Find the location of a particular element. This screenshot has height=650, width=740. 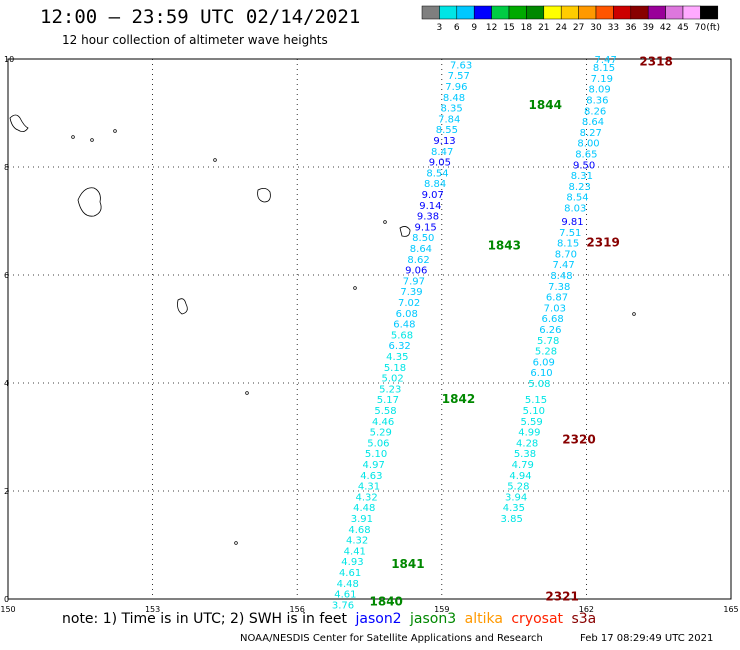

wave-height-value: 9.15 is located at coordinates (426, 227).